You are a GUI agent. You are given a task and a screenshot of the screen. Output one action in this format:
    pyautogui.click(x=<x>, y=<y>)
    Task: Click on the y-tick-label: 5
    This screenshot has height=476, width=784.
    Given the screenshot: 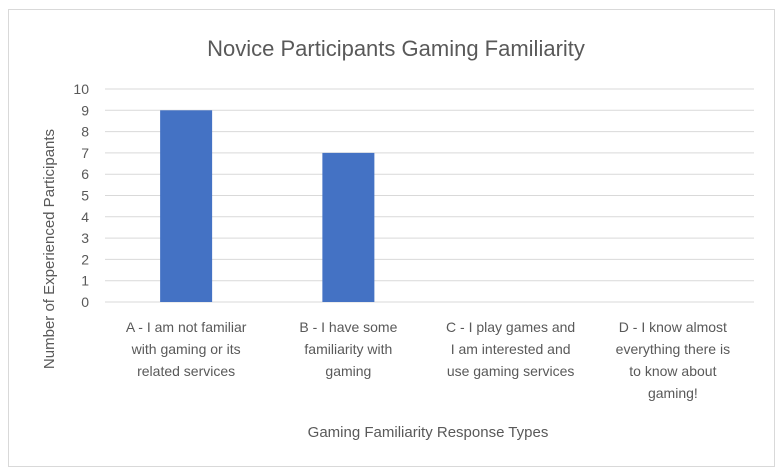 What is the action you would take?
    pyautogui.click(x=85, y=196)
    